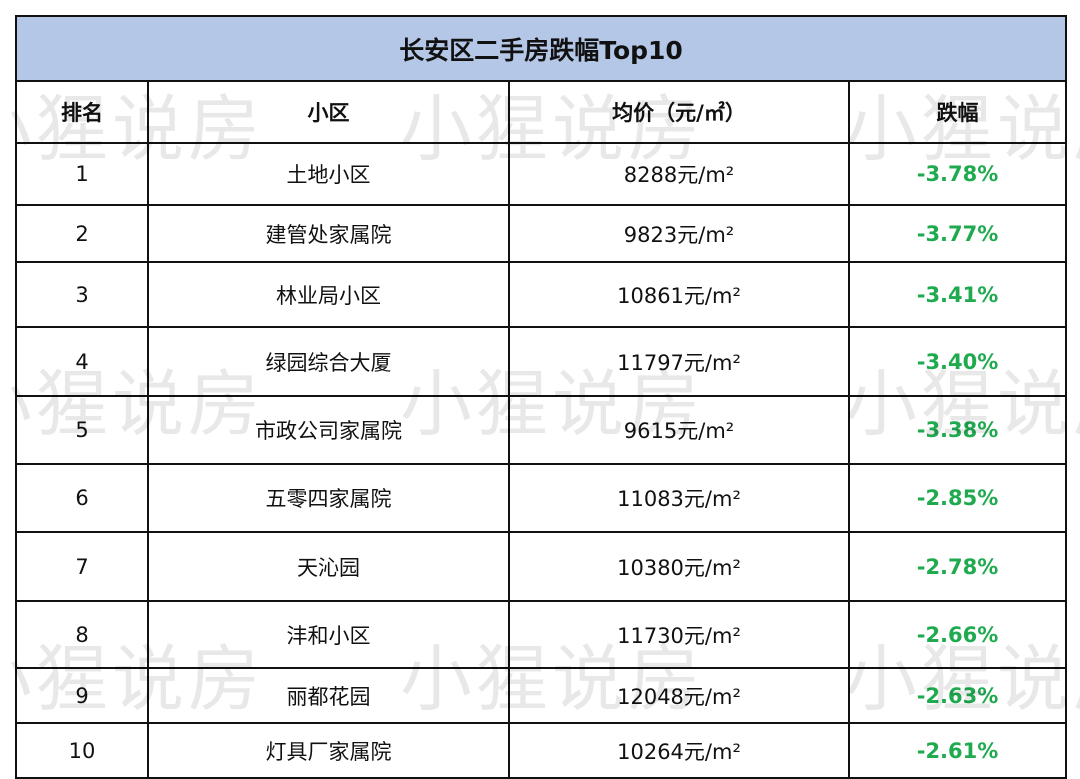  I want to click on header-row: 排名 小区 均价（元/㎡） 跌幅, so click(541, 112).